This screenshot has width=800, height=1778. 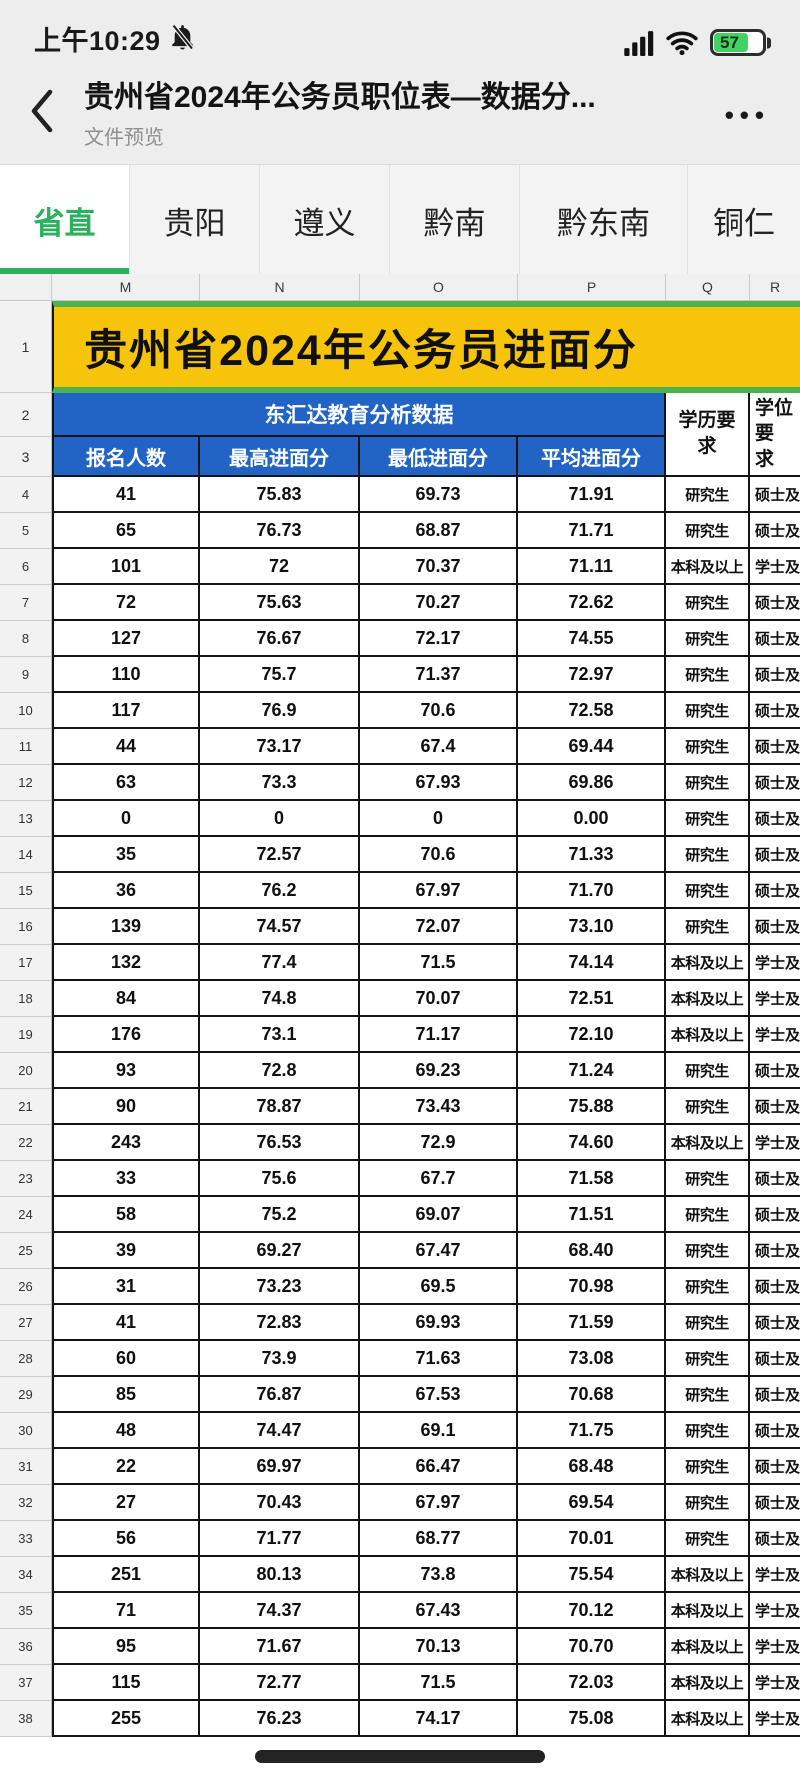 I want to click on back-button, so click(x=43, y=111).